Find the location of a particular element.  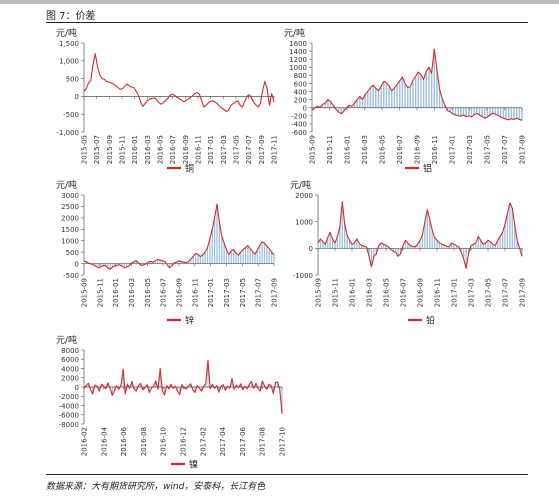

x-tick-label: 2015-11 is located at coordinates (330, 149).